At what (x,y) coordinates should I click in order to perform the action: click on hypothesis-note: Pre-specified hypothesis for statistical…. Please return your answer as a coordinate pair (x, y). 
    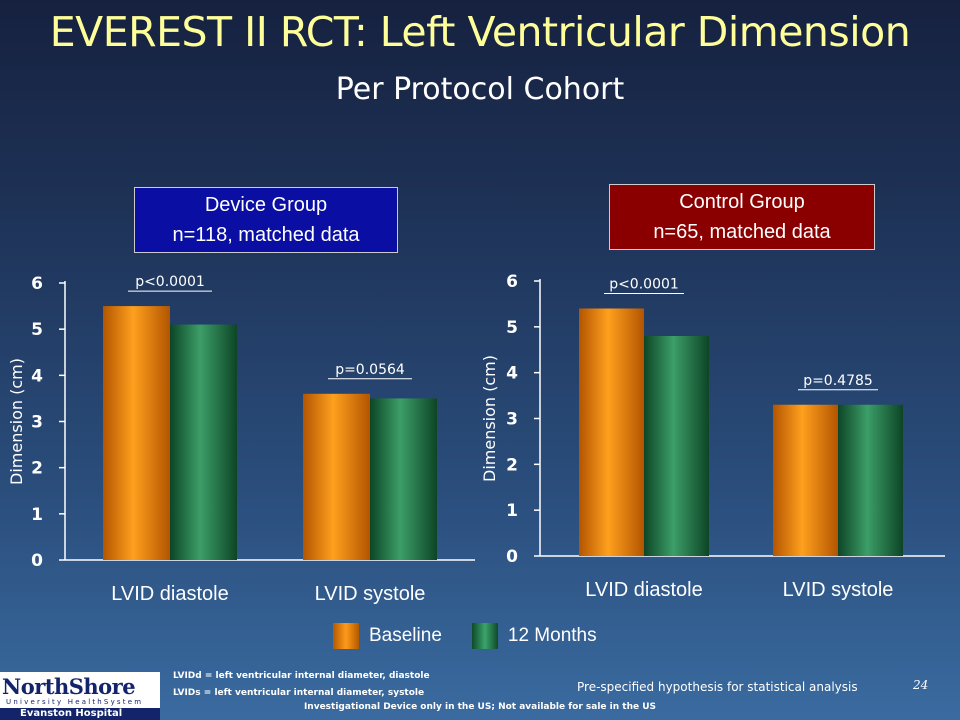
    Looking at the image, I should click on (717, 687).